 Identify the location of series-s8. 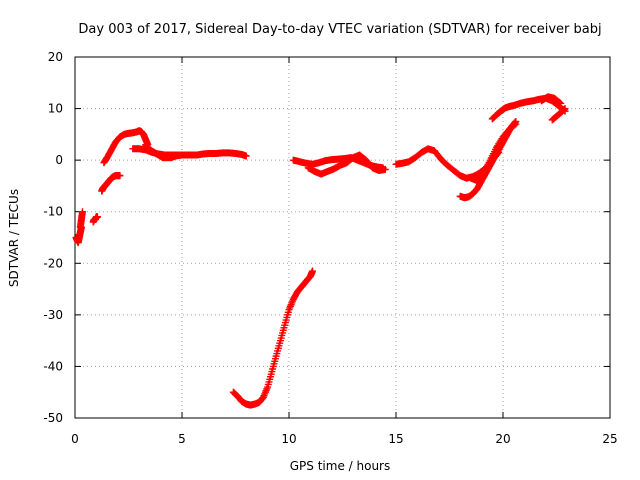
(273, 338).